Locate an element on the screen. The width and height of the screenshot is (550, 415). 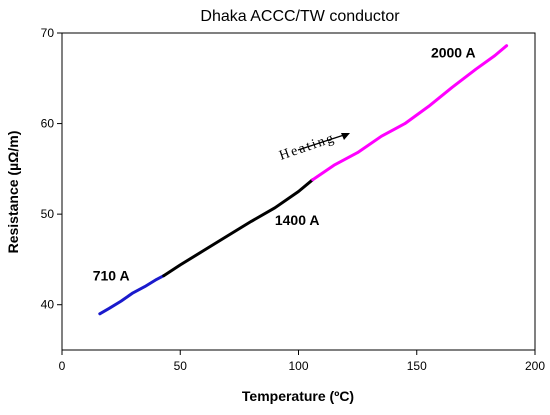
x-tick-label: 50 is located at coordinates (181, 366).